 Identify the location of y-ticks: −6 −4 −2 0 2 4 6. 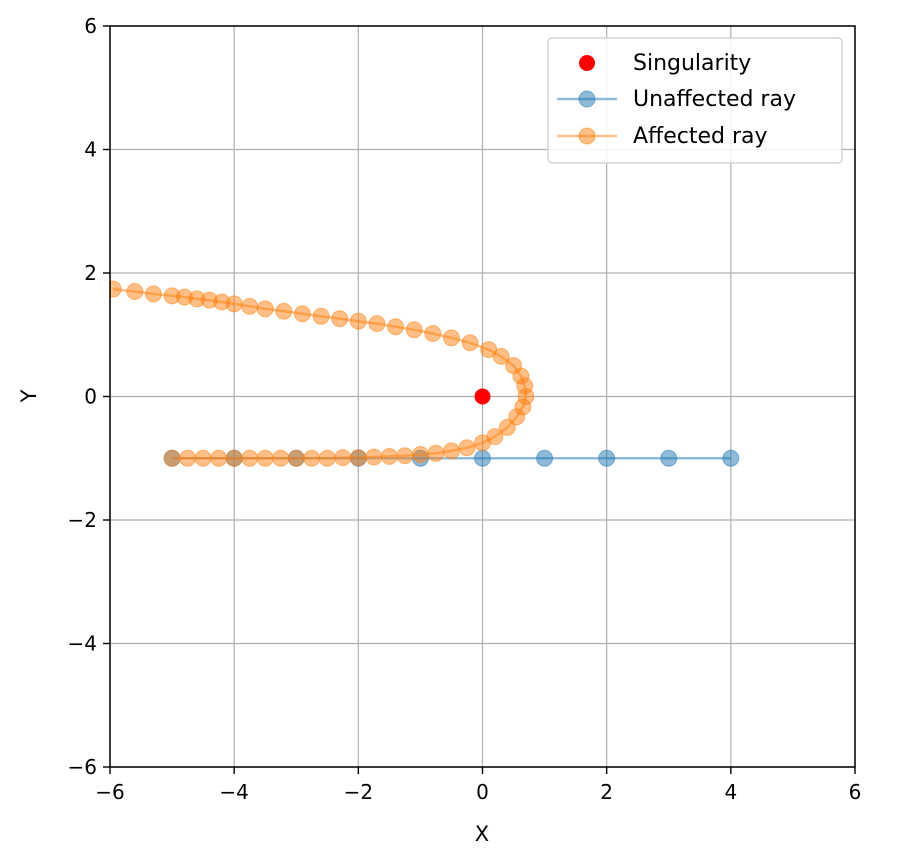
(89, 396).